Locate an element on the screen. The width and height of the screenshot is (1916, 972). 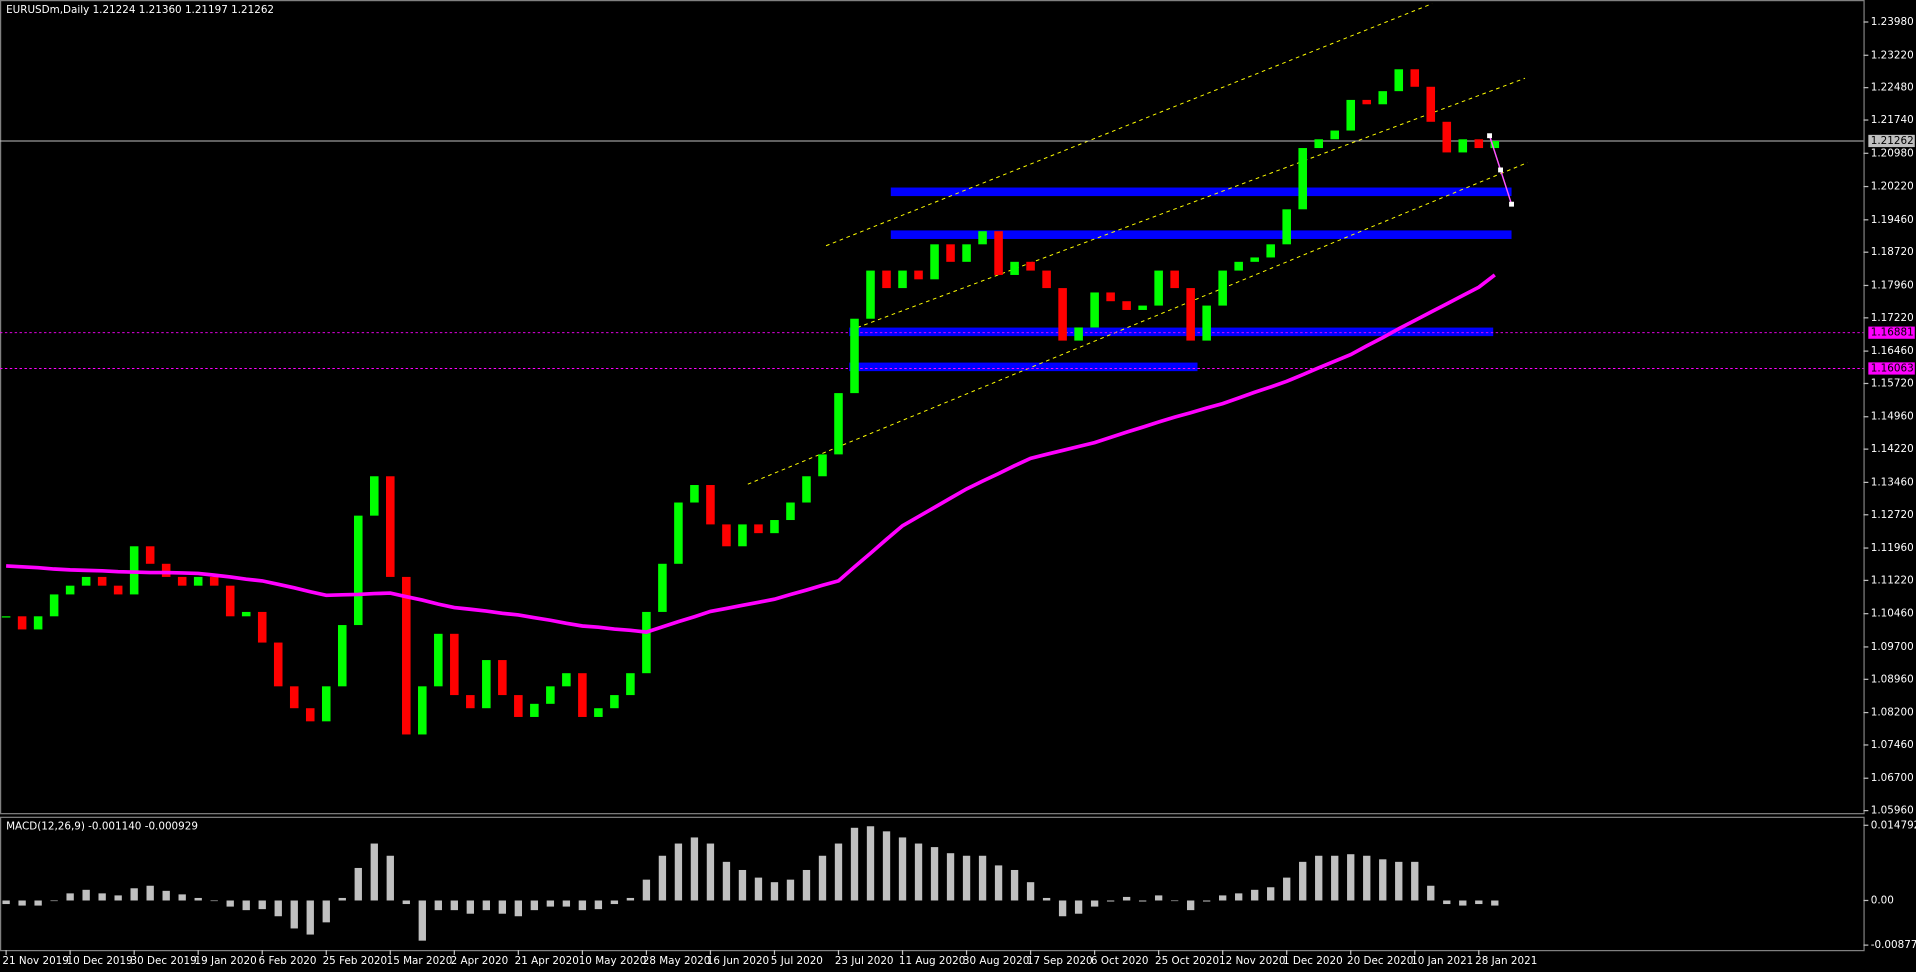
y-tick-label: 1.23980 is located at coordinates (1892, 22).